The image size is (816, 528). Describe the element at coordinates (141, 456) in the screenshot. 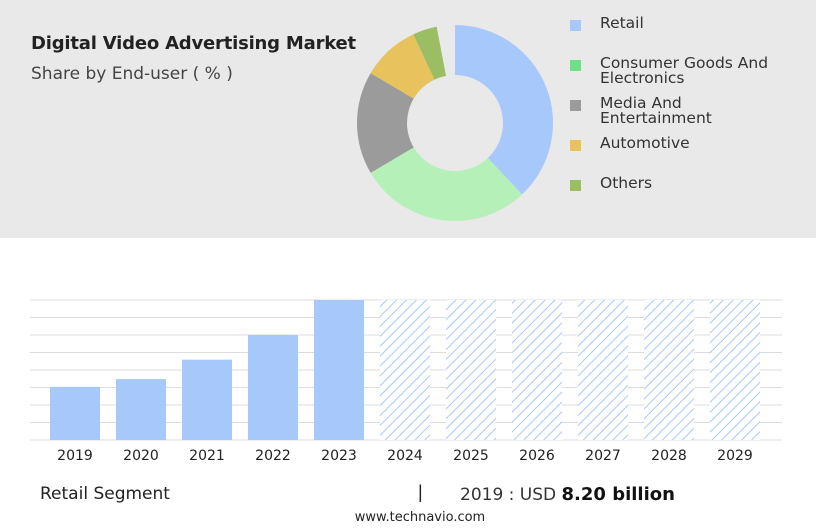

I see `x-tick-label: 2020` at that location.